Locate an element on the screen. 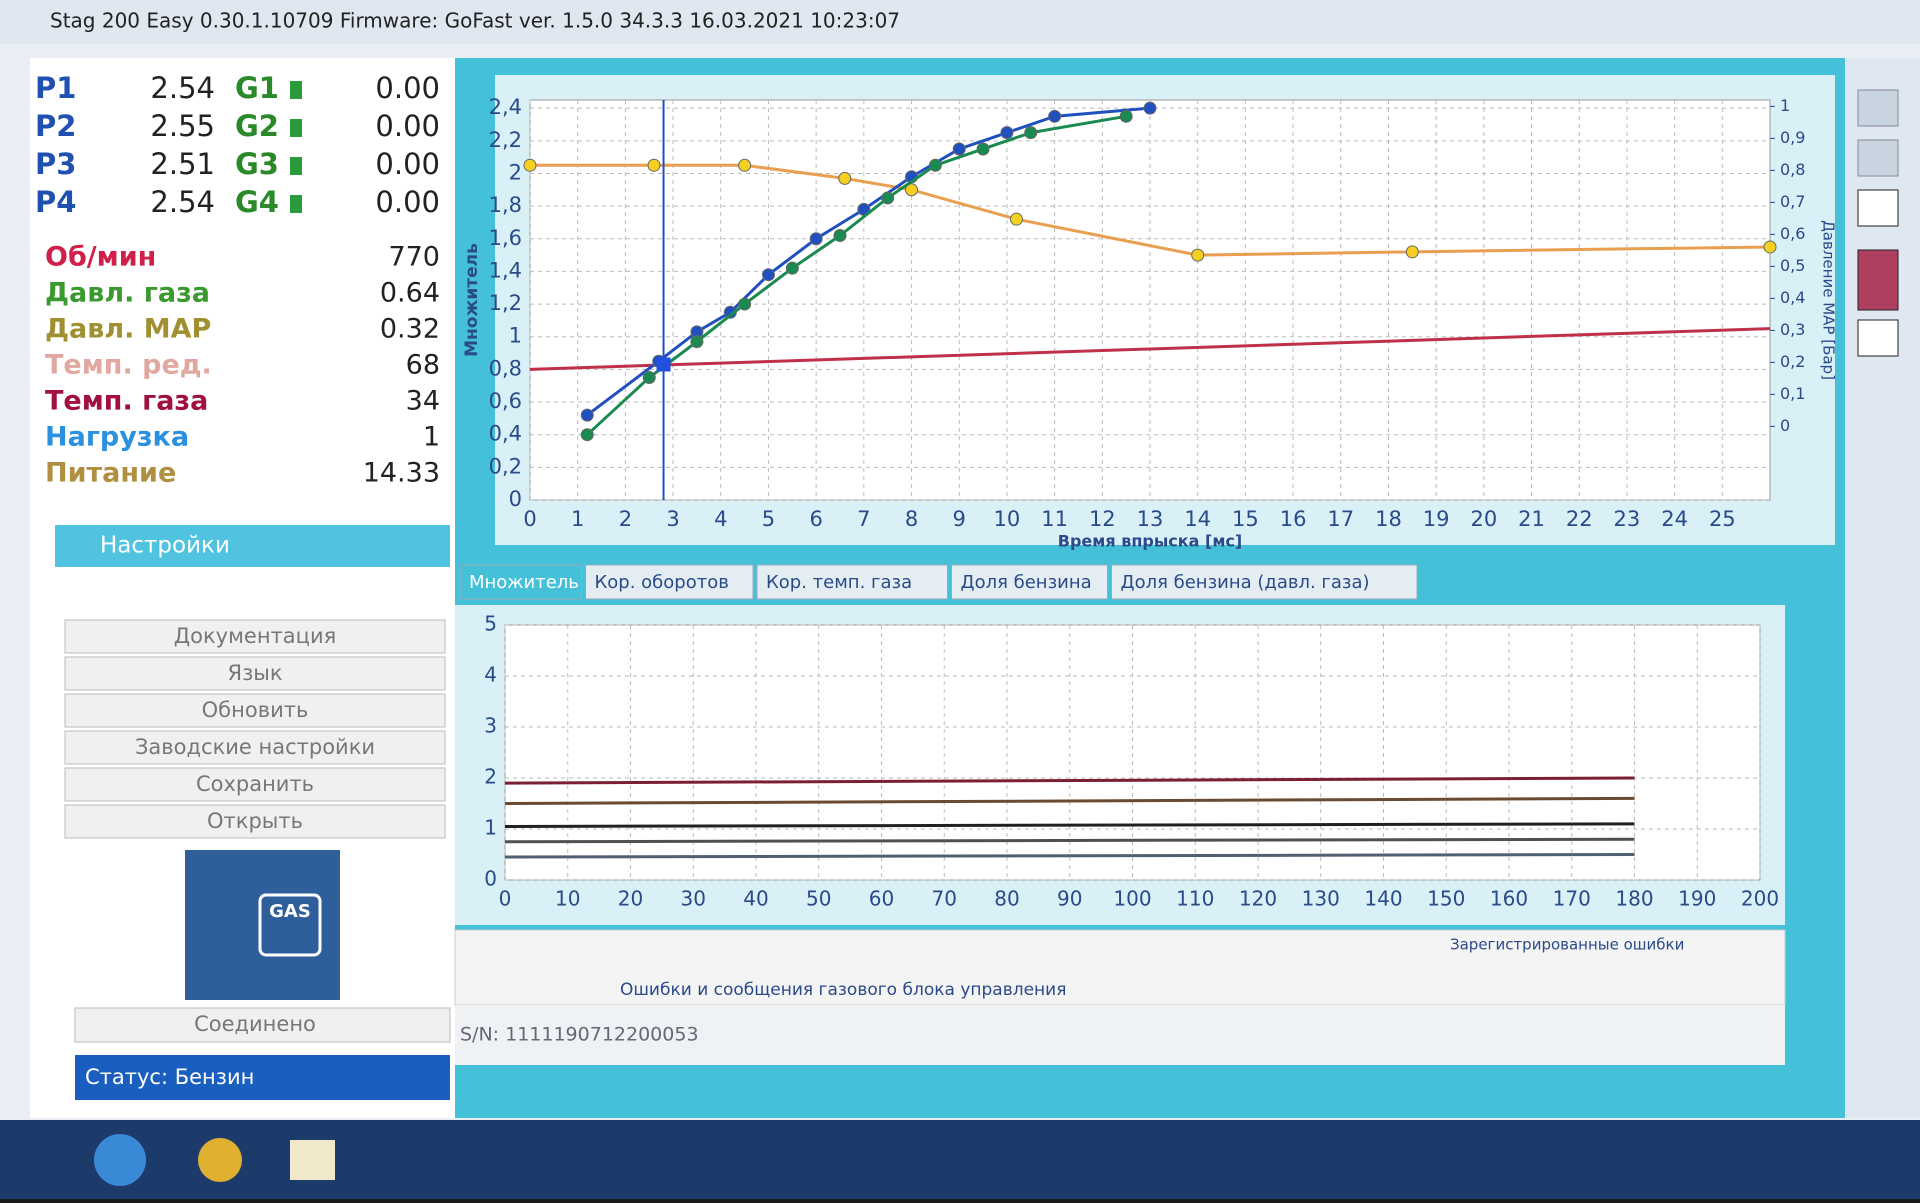 The width and height of the screenshot is (1920, 1203). y-tick-label: 2 is located at coordinates (490, 777).